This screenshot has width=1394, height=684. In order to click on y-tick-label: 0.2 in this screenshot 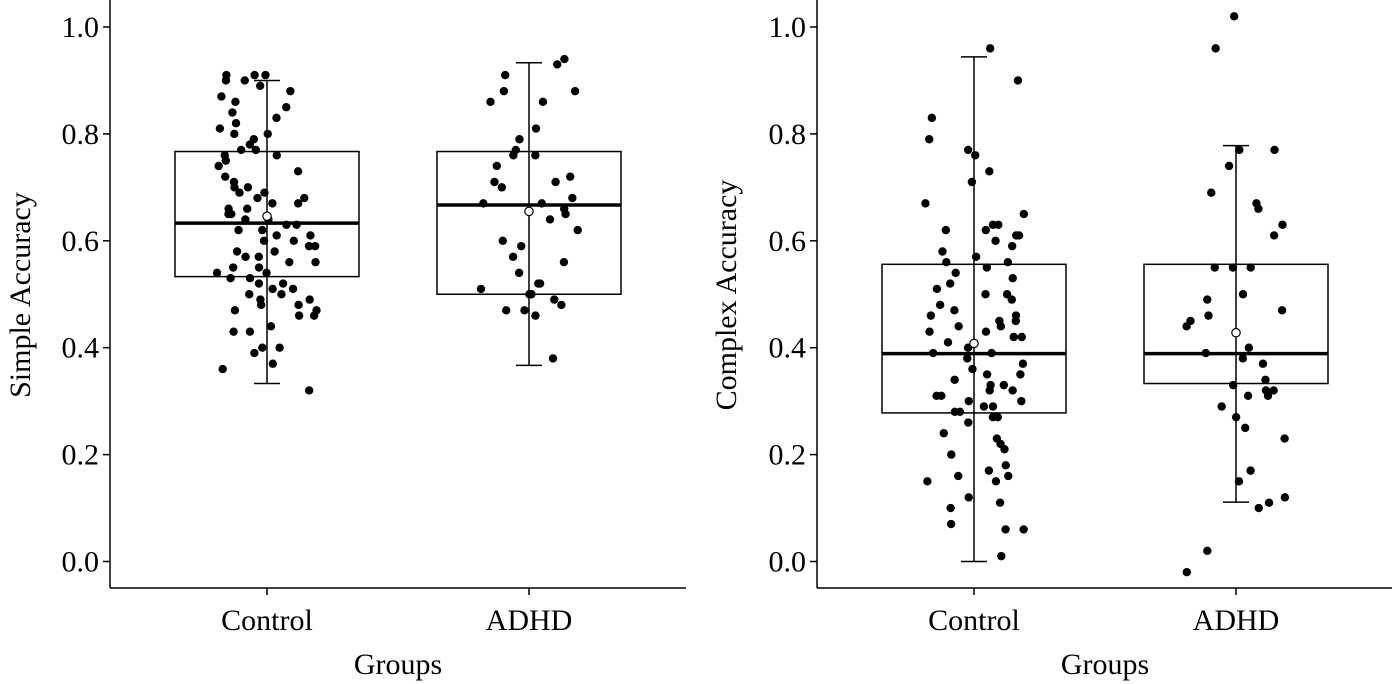, I will do `click(788, 455)`.